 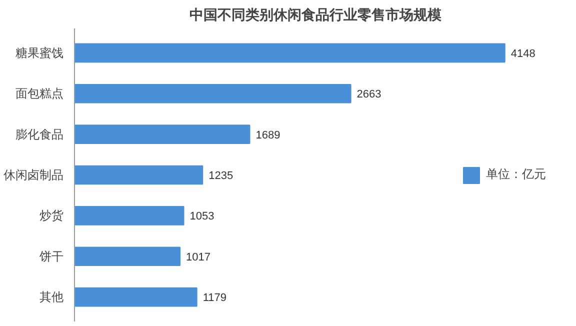 I want to click on data-label: 2663, so click(x=369, y=94).